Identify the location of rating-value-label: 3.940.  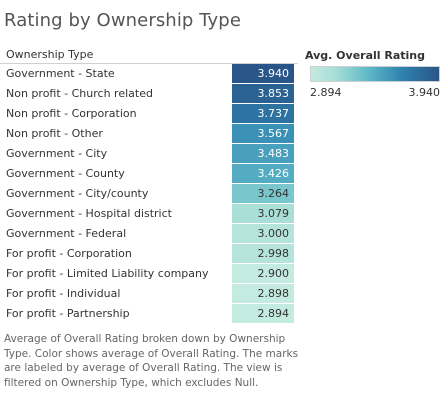
(273, 73).